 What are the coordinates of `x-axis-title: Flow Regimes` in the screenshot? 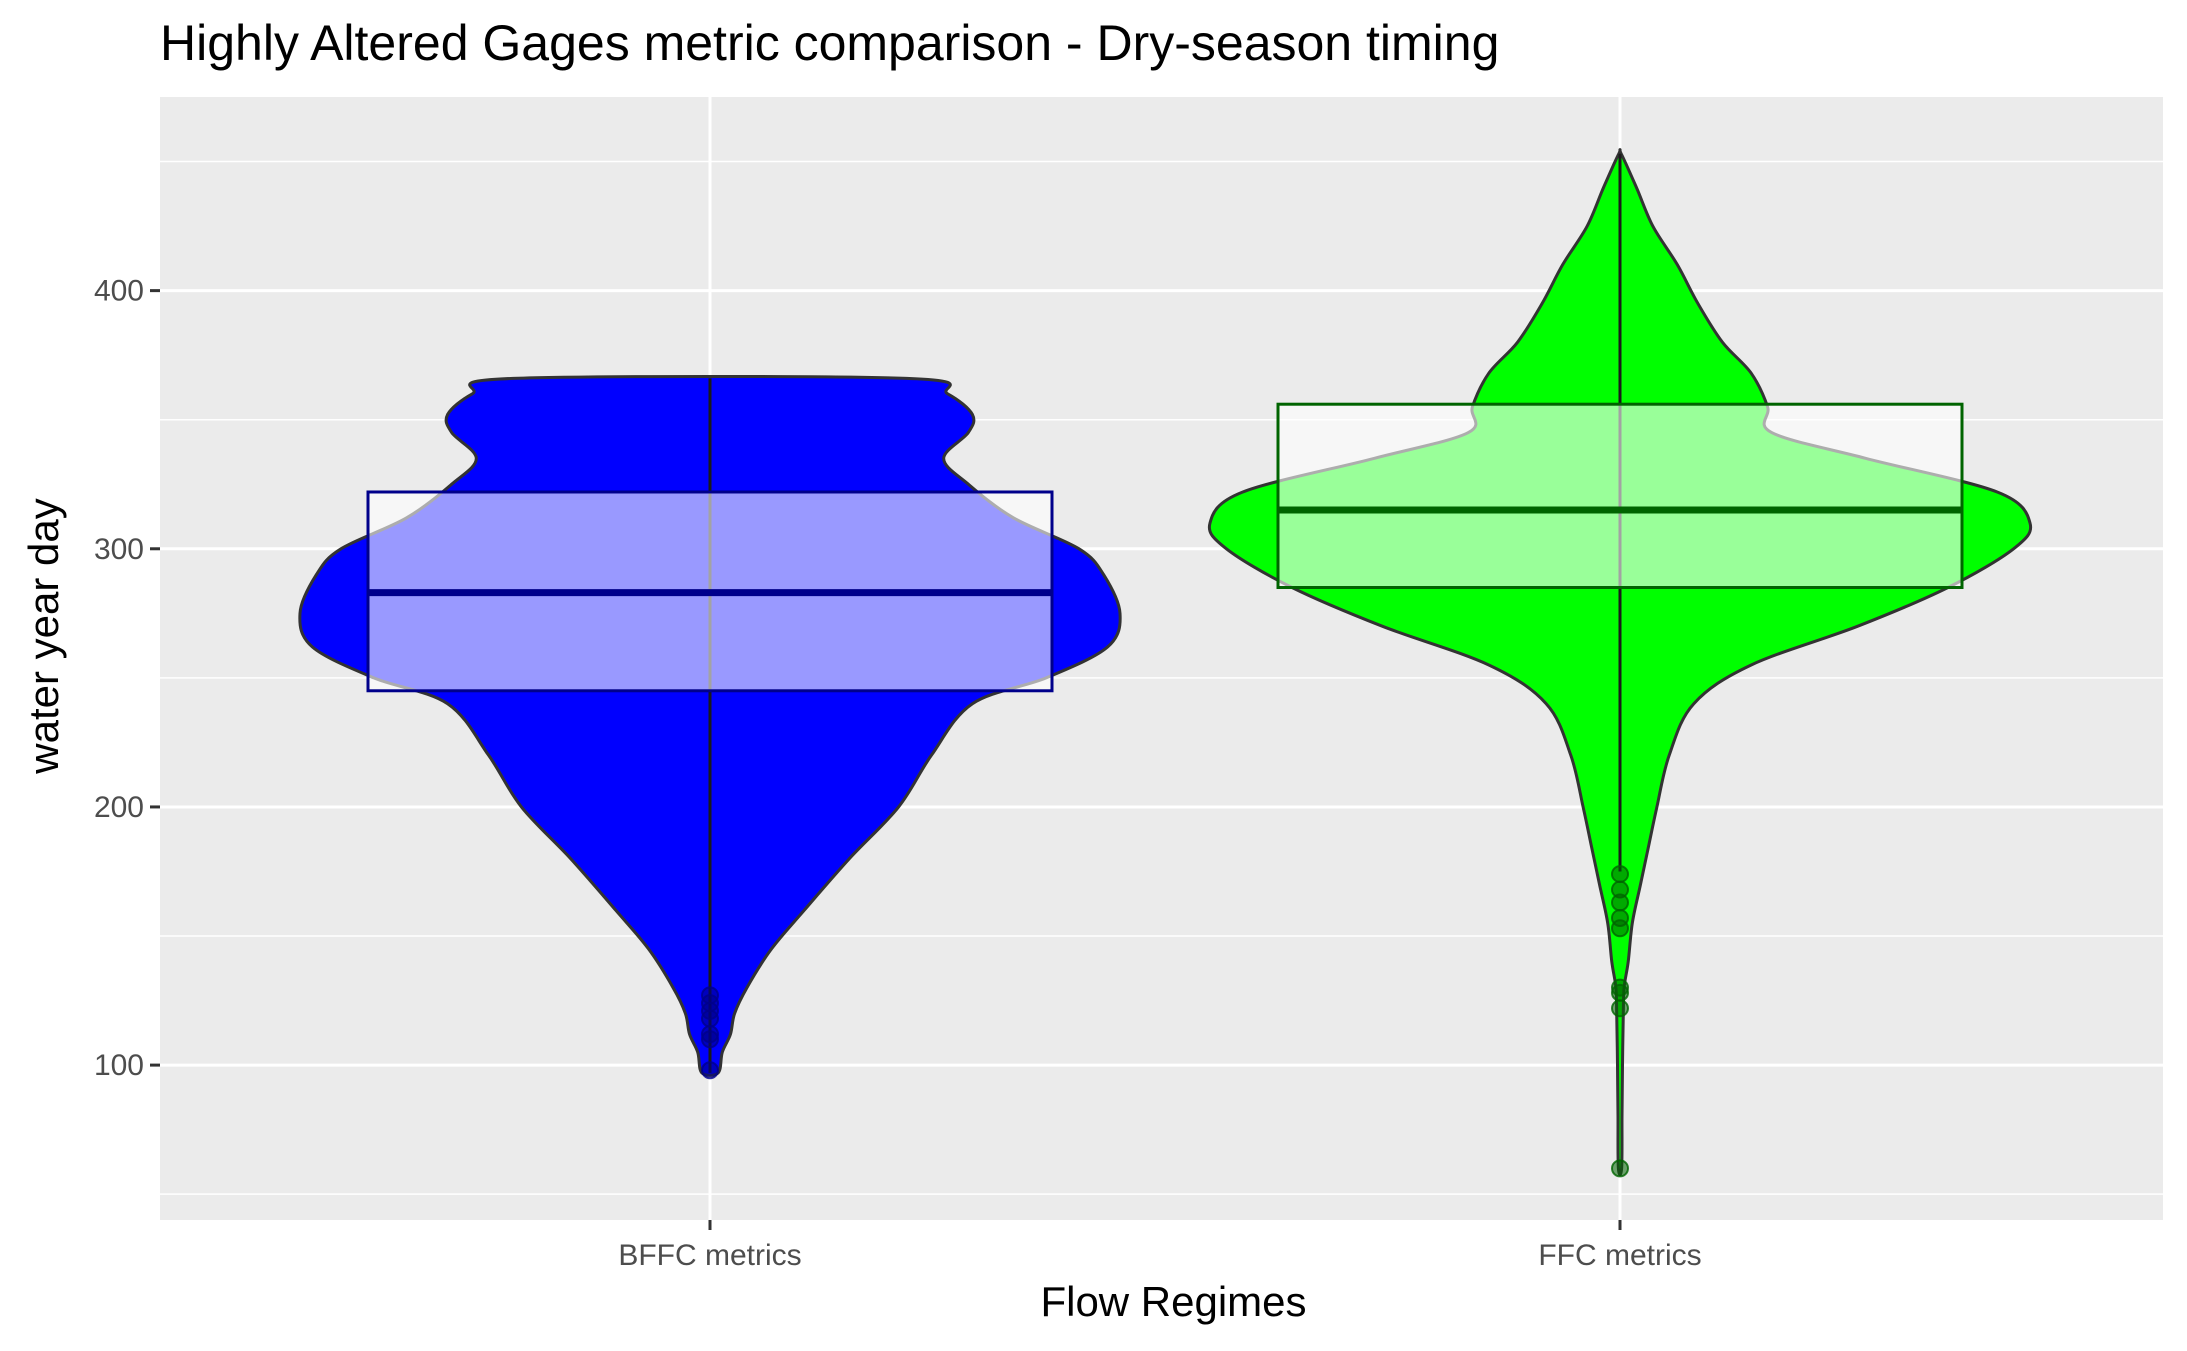 It's located at (1173, 1301).